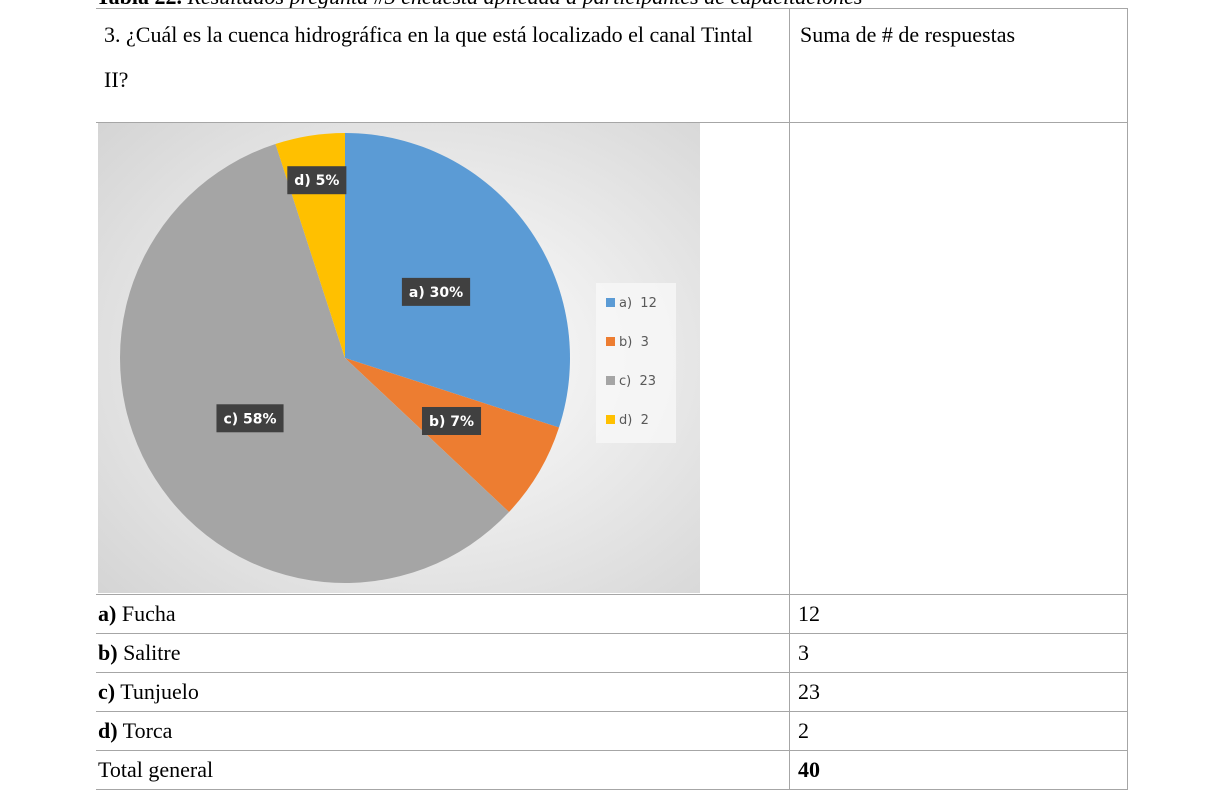  I want to click on row-label: d) Torca, so click(135, 731).